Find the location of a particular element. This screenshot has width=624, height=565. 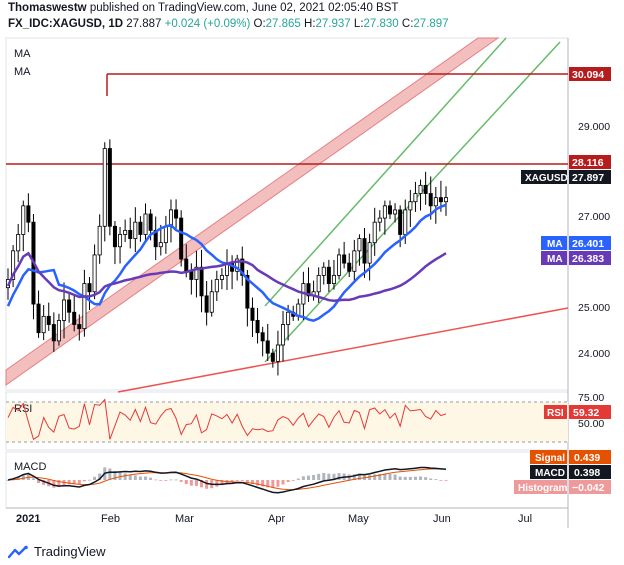

tag-28116: 28.116 is located at coordinates (588, 163).